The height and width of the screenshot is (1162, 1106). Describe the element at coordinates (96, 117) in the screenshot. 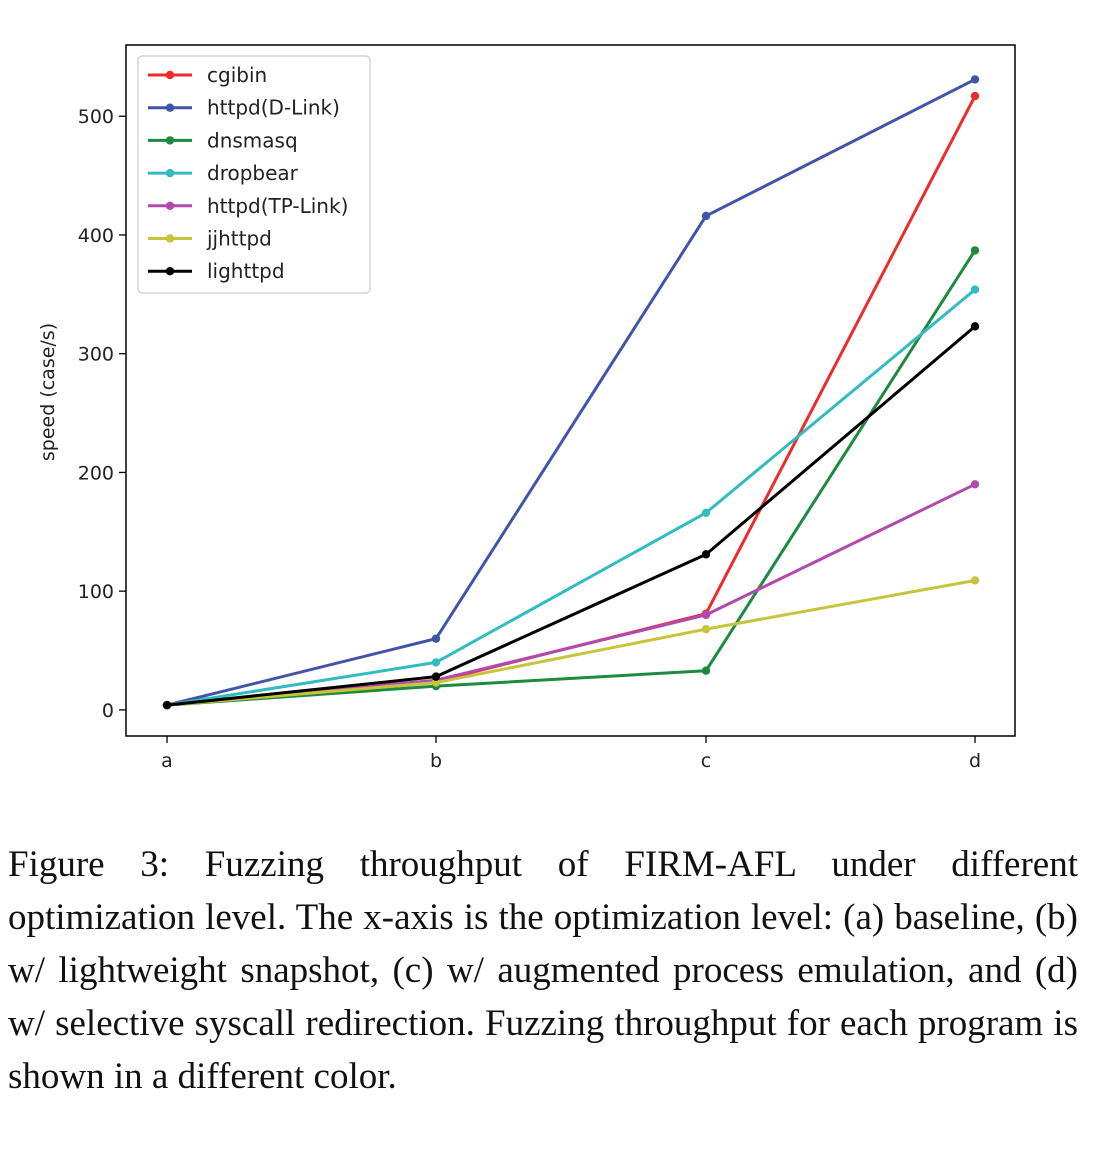

I see `y-tick-label: 500` at that location.